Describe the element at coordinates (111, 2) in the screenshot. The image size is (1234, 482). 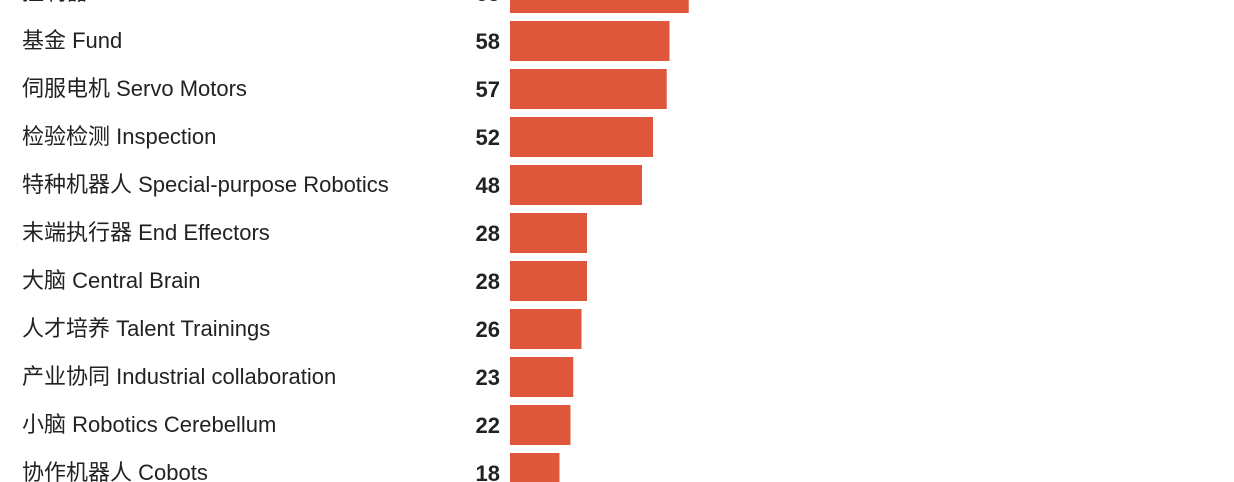
I see `category-label: 控制器 Controllers` at that location.